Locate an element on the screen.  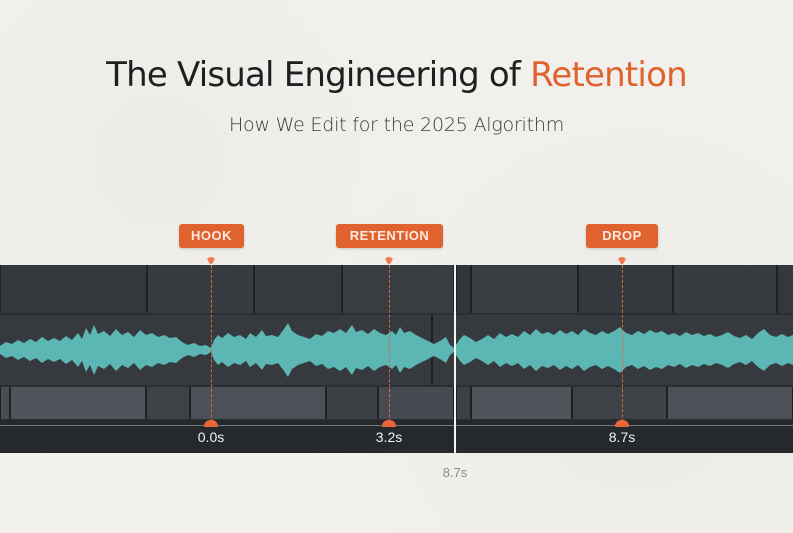
marker-line-drop is located at coordinates (622, 346).